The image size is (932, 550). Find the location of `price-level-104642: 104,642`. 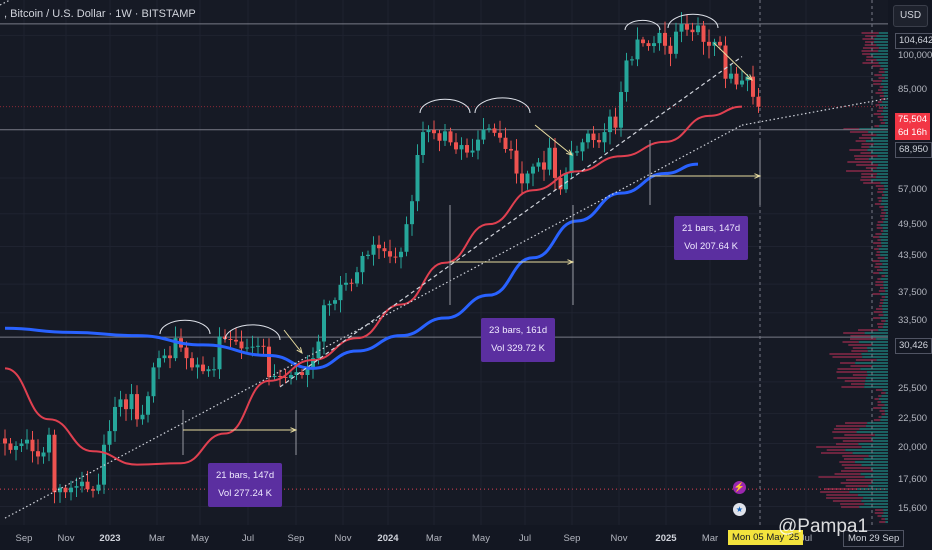

price-level-104642: 104,642 is located at coordinates (913, 41).